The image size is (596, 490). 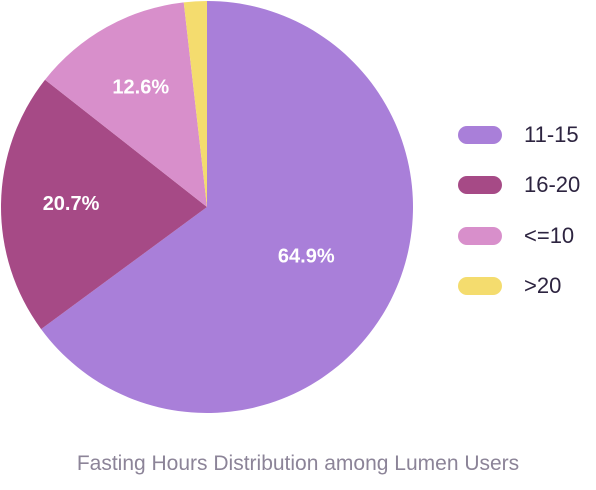 I want to click on legend-label: 11-15, so click(x=551, y=134).